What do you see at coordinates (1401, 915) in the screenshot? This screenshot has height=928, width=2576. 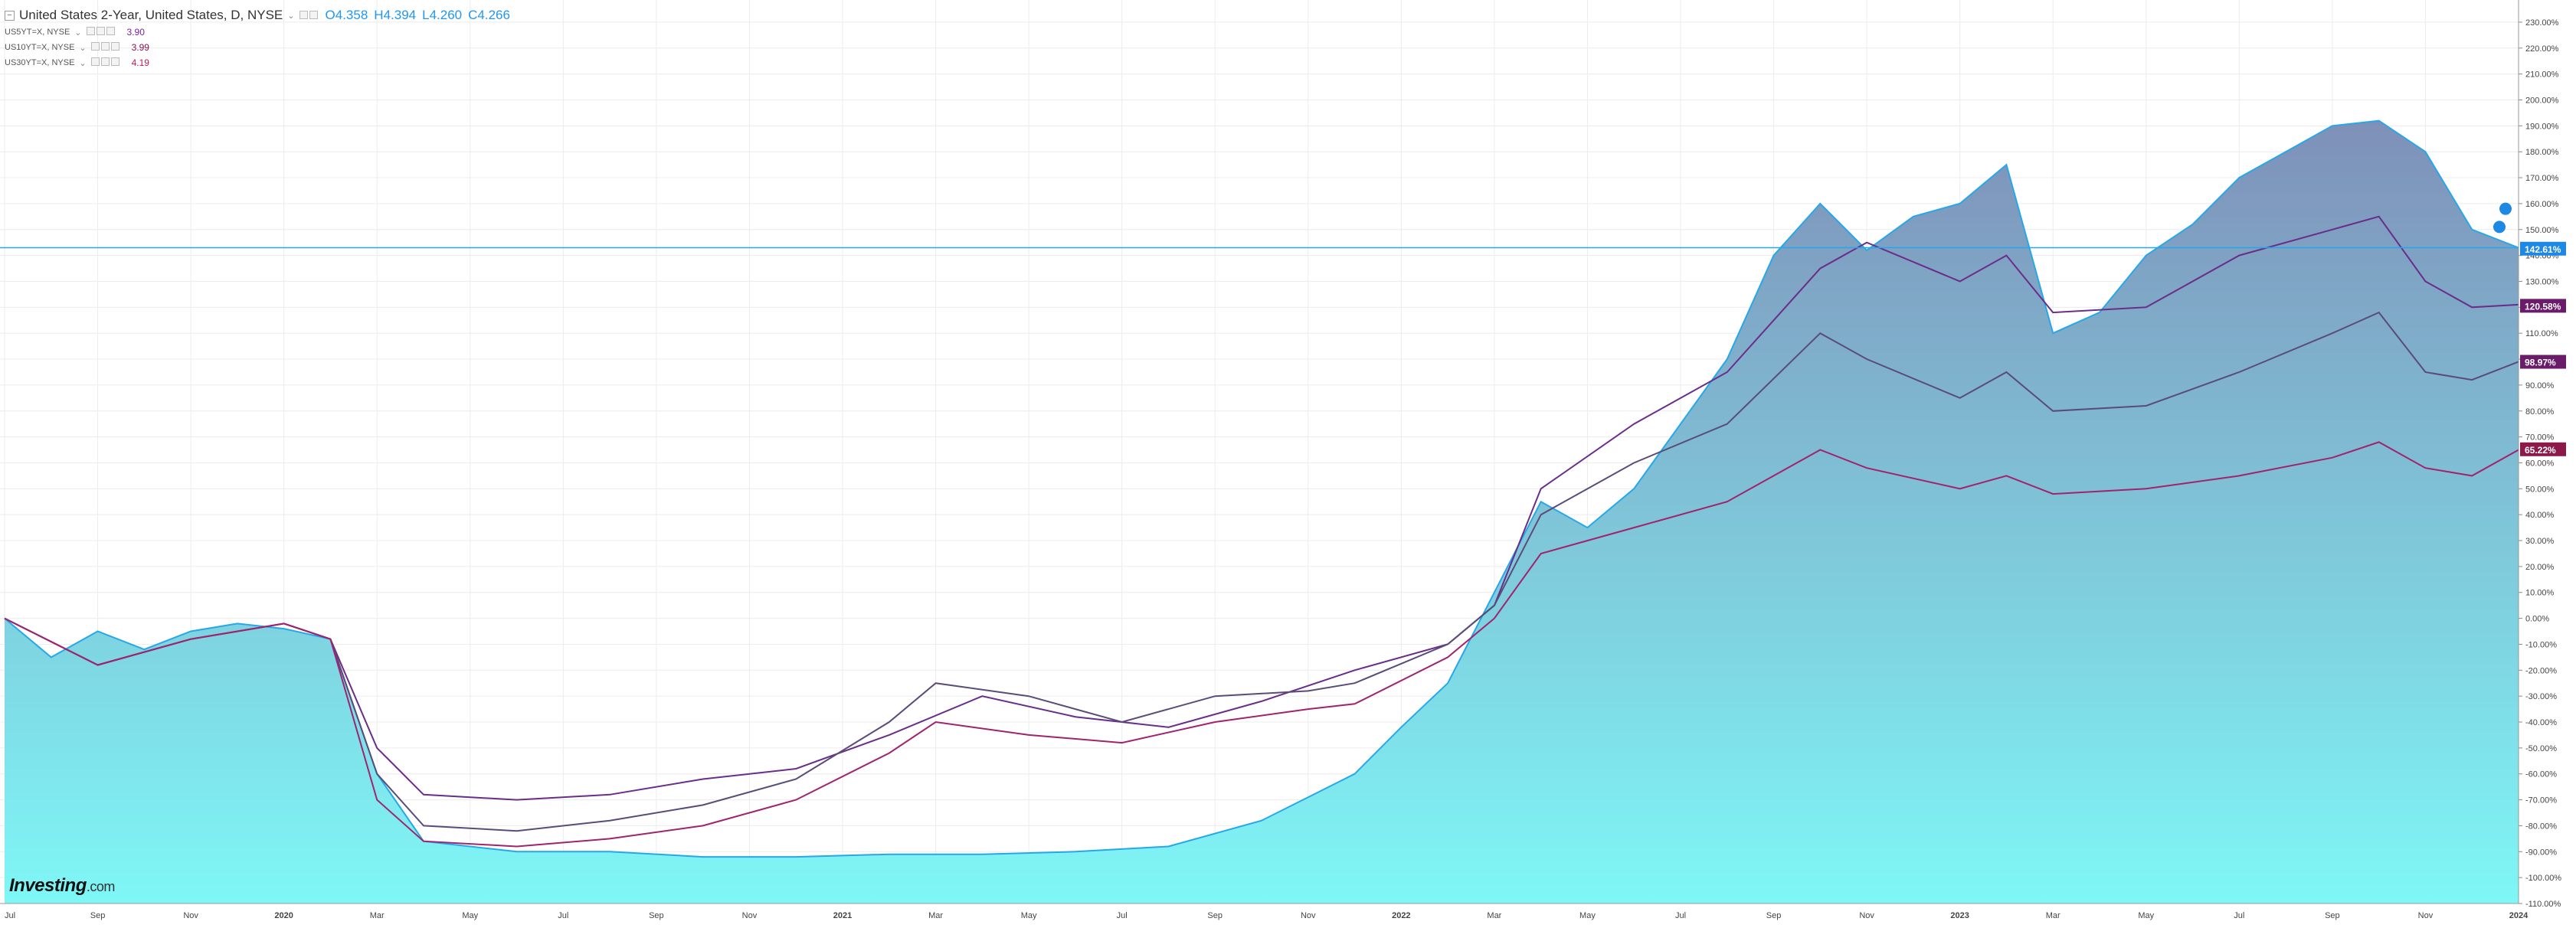 I see `x-tick-label: 2022` at bounding box center [1401, 915].